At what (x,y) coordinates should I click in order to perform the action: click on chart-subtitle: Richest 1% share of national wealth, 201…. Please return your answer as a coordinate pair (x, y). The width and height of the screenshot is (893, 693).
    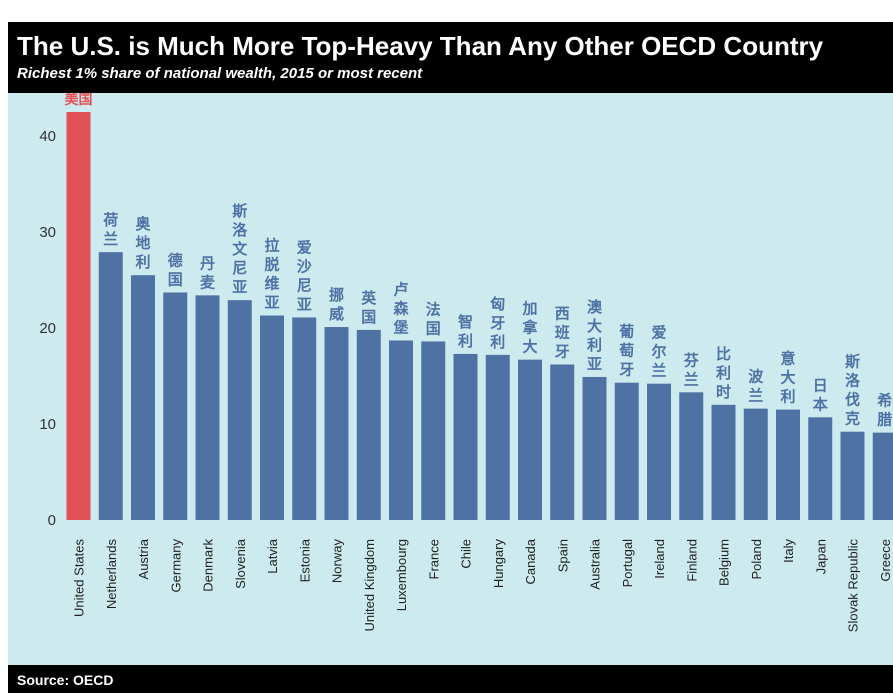
    Looking at the image, I should click on (220, 73).